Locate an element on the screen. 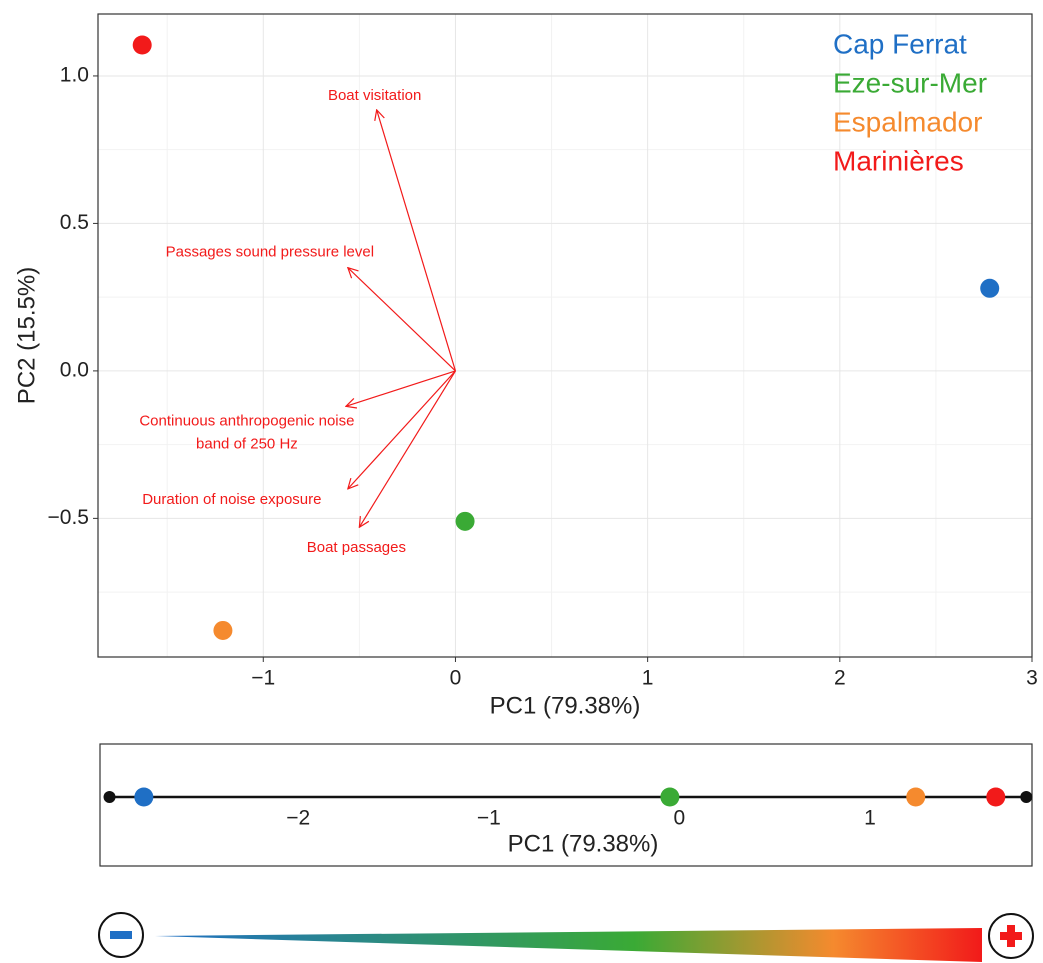 The height and width of the screenshot is (963, 1043). minus-sign is located at coordinates (121, 935).